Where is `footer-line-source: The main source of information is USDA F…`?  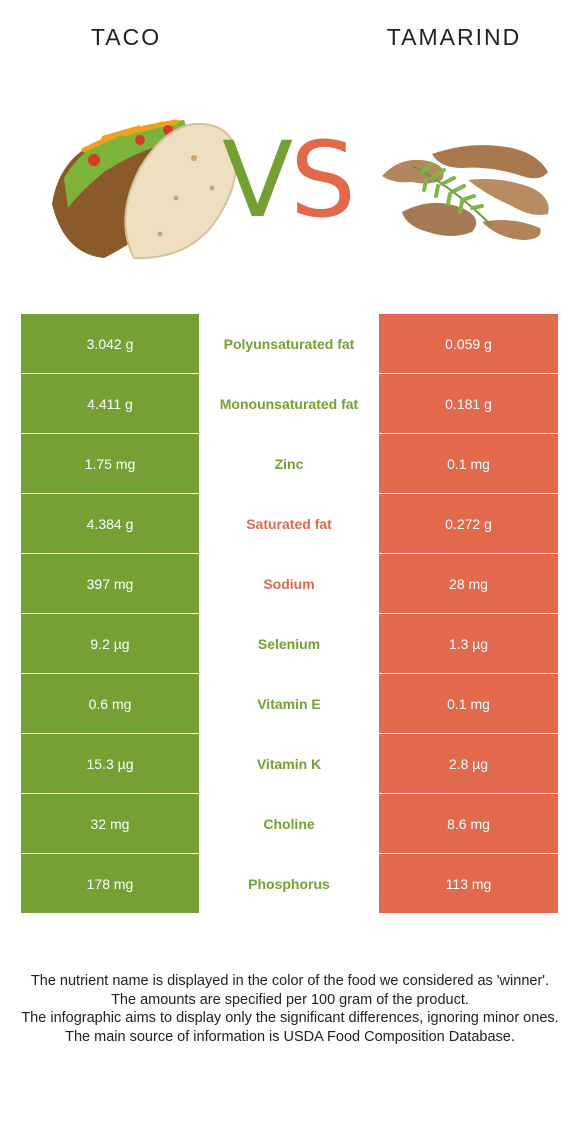
footer-line-source: The main source of information is USDA F… is located at coordinates (290, 1036).